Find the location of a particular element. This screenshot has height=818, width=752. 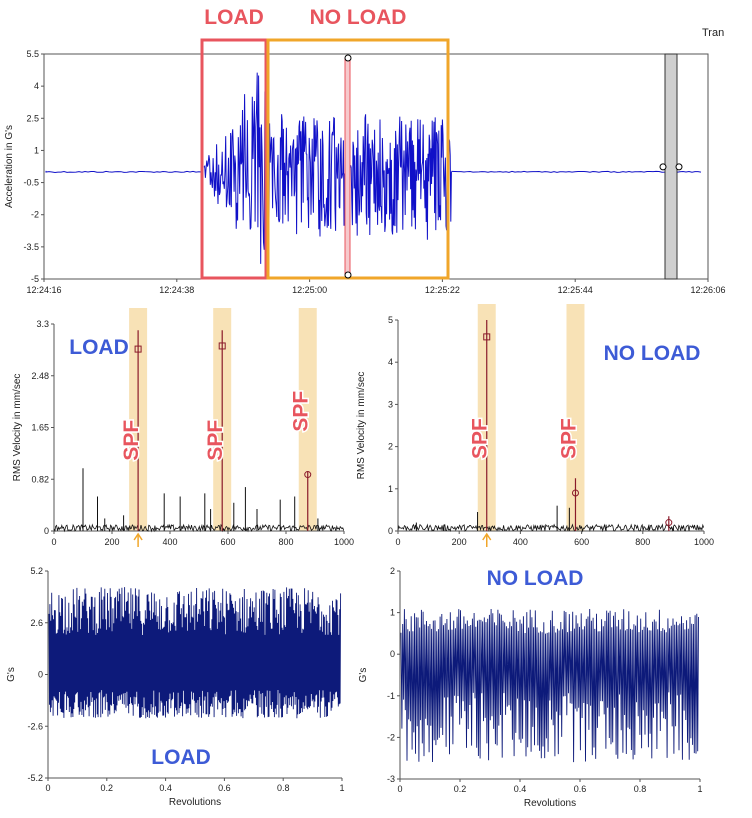

y-tick-label: 3.3 is located at coordinates (42, 324).